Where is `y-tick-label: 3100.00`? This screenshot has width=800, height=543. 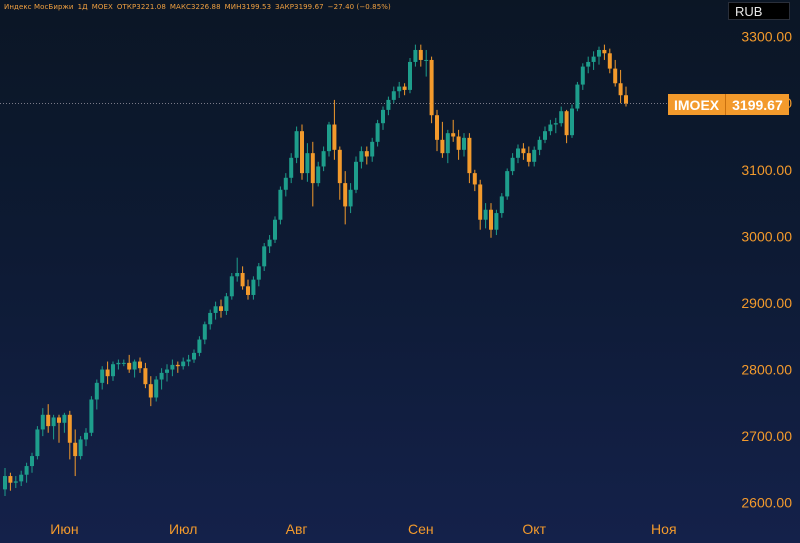 y-tick-label: 3100.00 is located at coordinates (766, 170).